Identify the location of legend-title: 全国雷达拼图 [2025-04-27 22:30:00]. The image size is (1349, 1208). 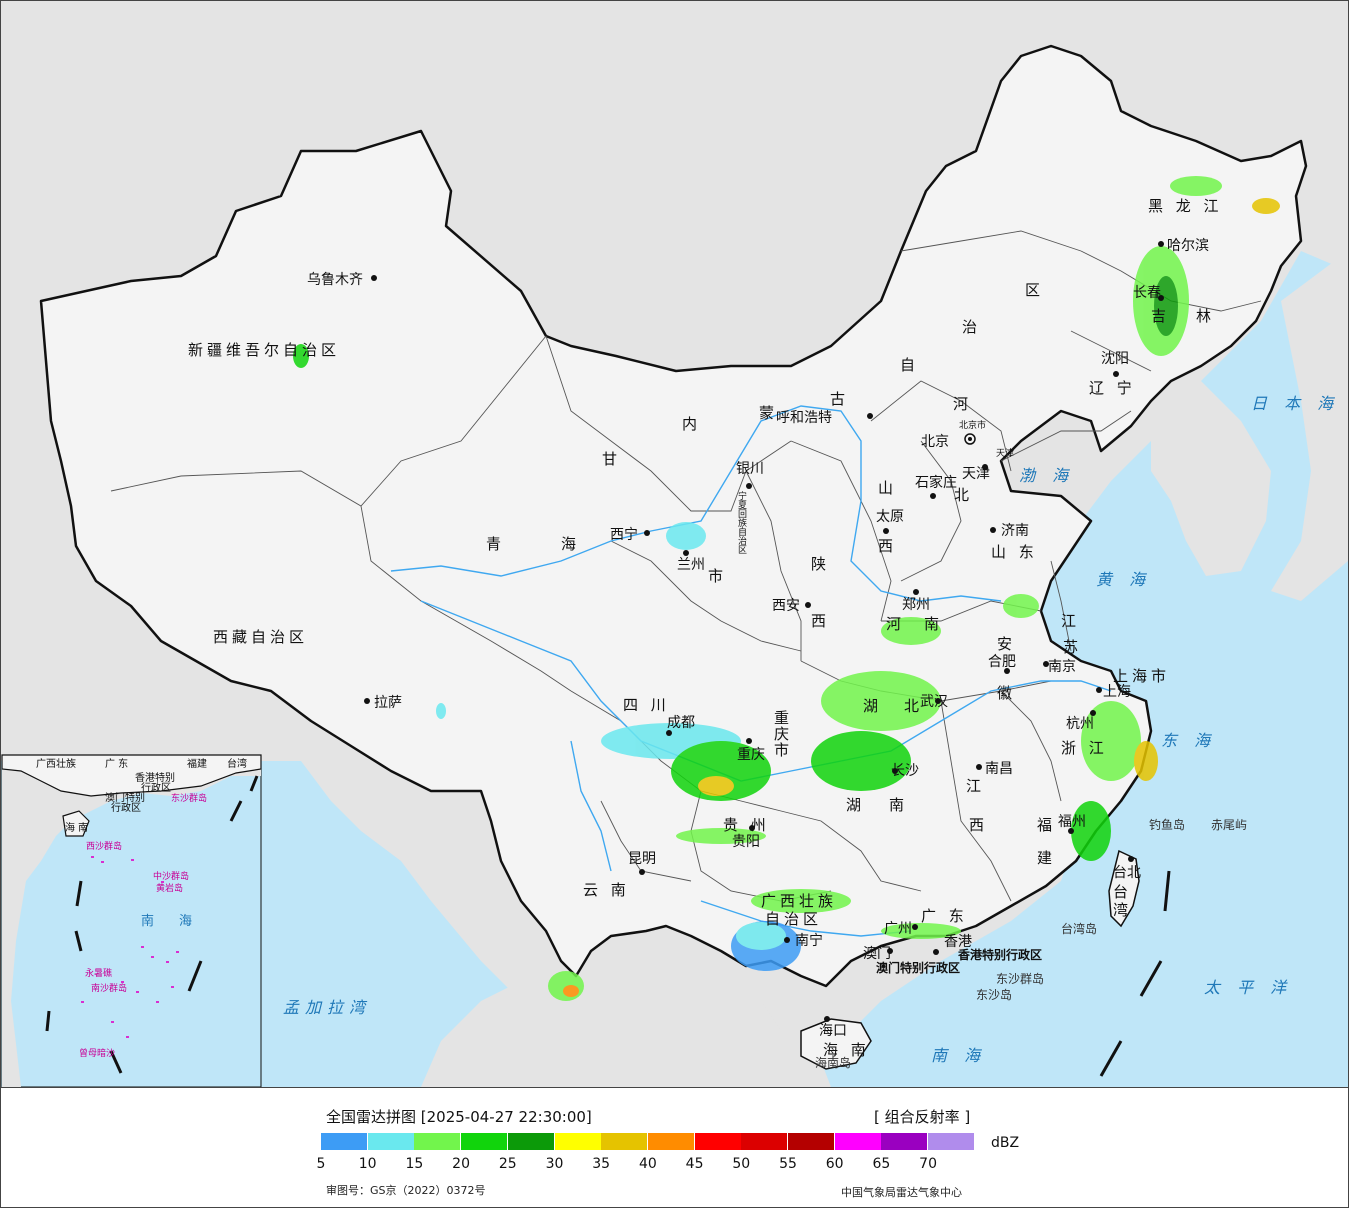
(459, 1117).